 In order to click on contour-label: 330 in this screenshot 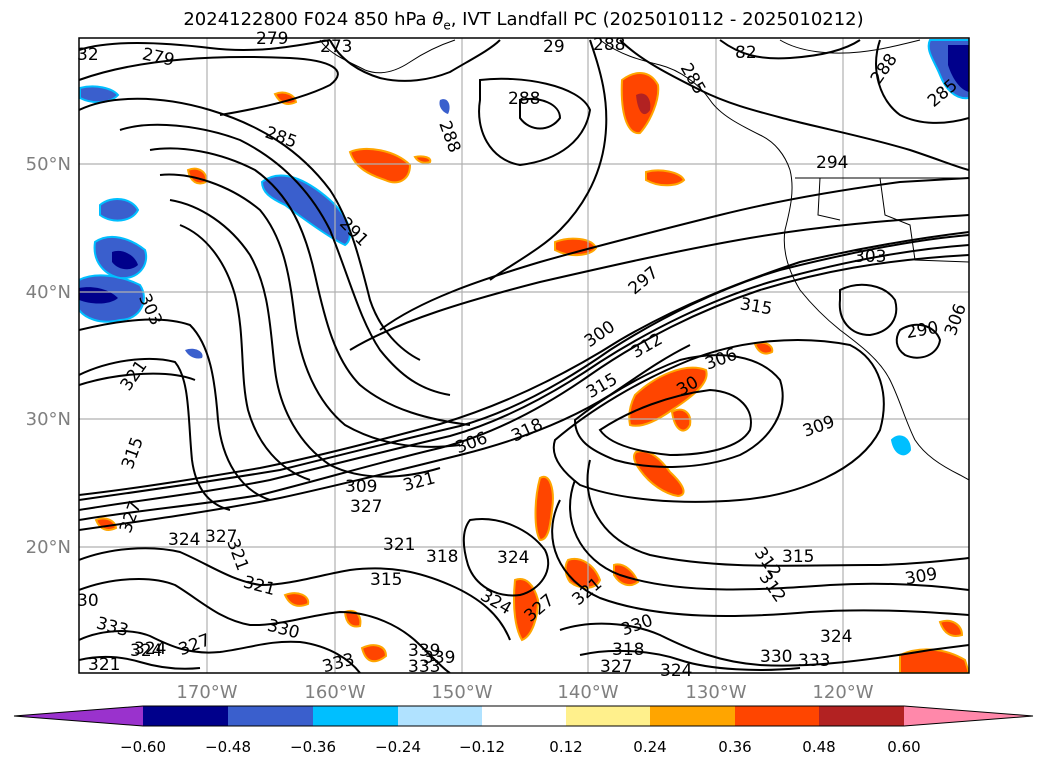, I will do `click(776, 657)`.